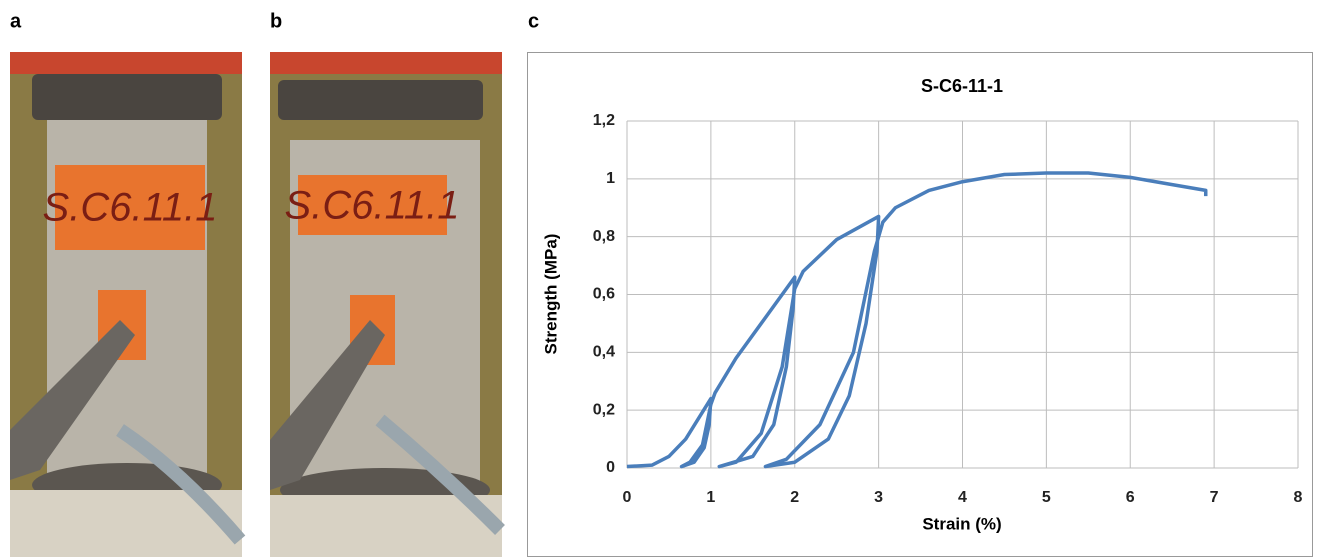 The height and width of the screenshot is (557, 1320). Describe the element at coordinates (962, 86) in the screenshot. I see `chart-title: S-C6-11-1` at that location.